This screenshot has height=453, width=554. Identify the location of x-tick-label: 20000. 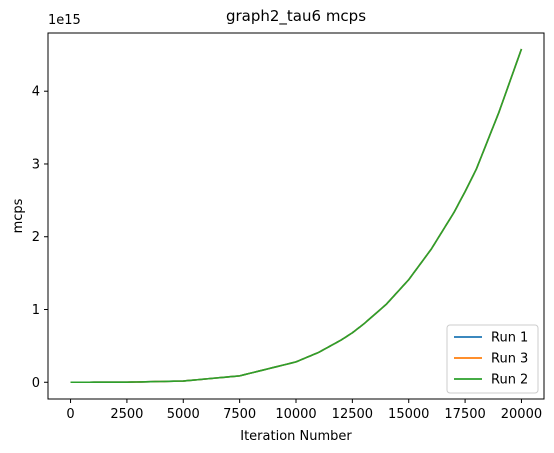
(521, 414).